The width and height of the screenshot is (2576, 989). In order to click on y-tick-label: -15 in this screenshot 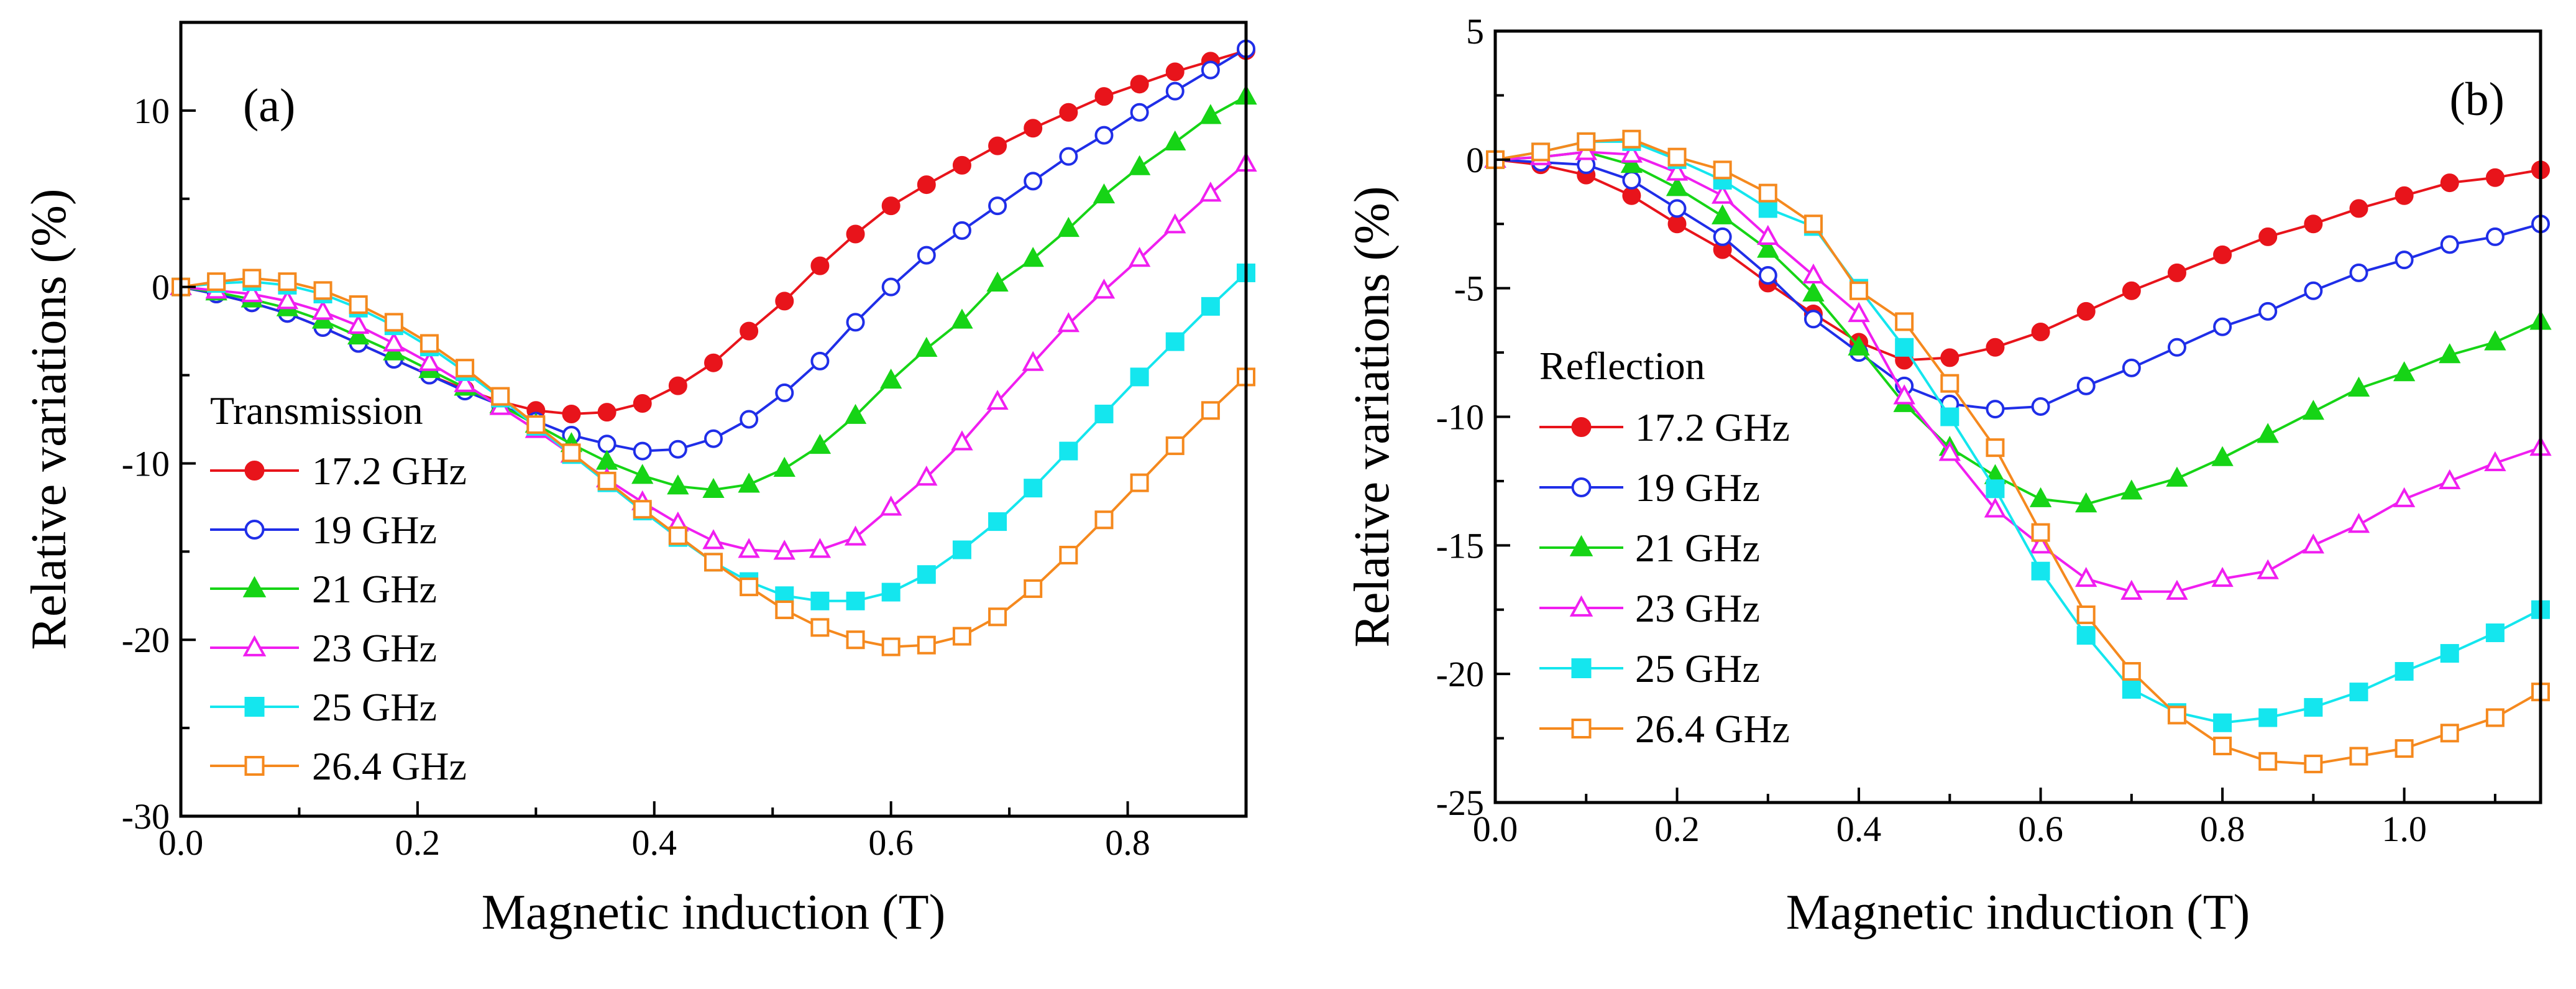, I will do `click(1460, 545)`.